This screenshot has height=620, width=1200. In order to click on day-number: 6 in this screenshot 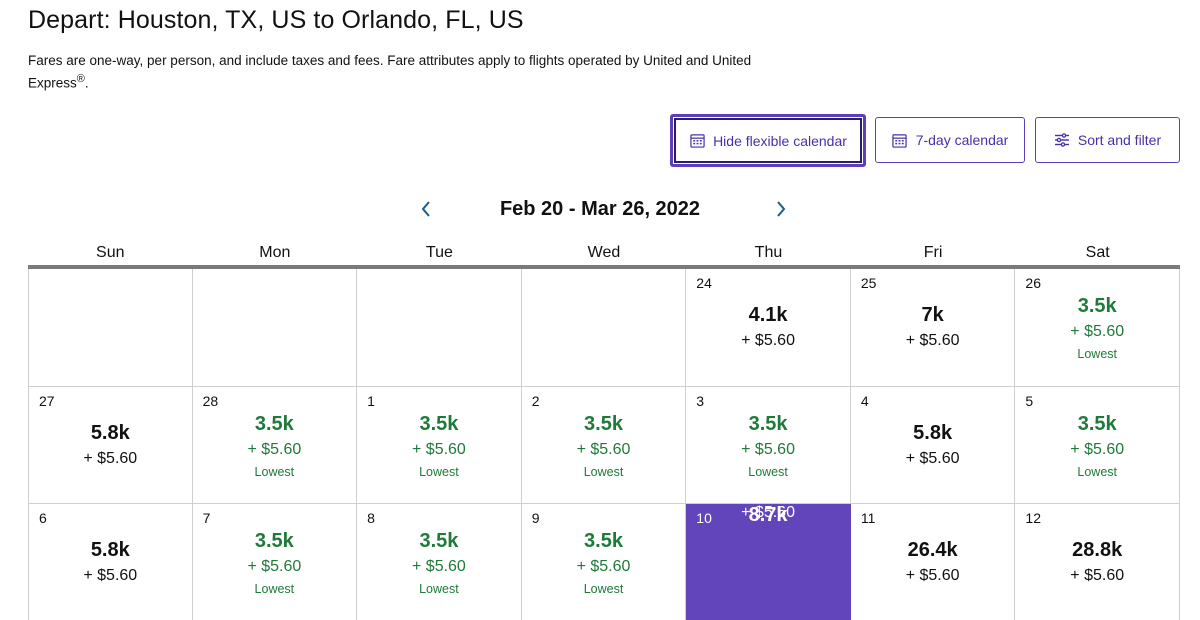, I will do `click(43, 518)`.